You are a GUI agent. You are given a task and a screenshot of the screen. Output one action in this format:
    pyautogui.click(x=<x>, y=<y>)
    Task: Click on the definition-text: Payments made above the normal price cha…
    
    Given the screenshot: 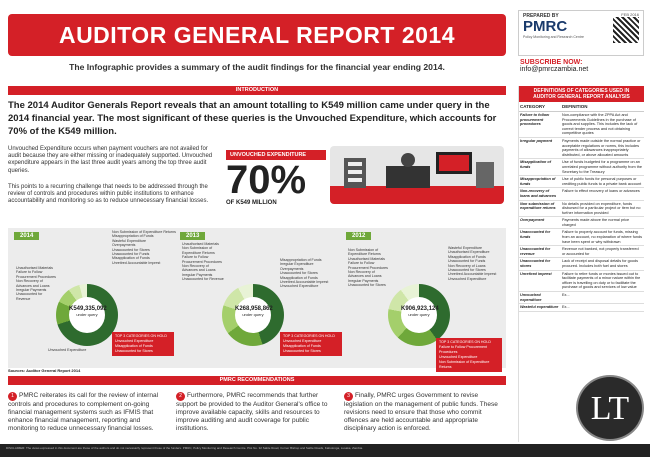 What is the action you would take?
    pyautogui.click(x=596, y=222)
    